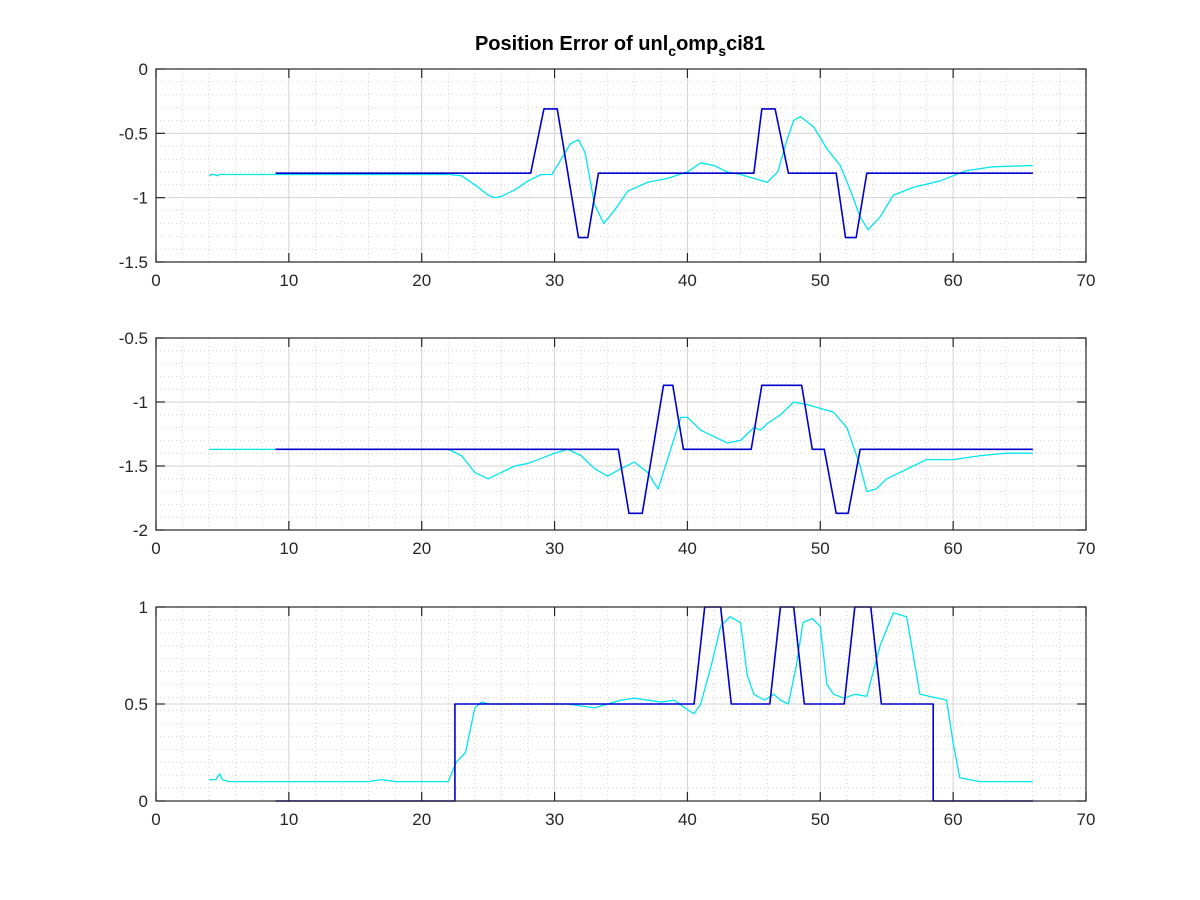 This screenshot has width=1200, height=900. I want to click on y-tick-label: 1, so click(143, 607).